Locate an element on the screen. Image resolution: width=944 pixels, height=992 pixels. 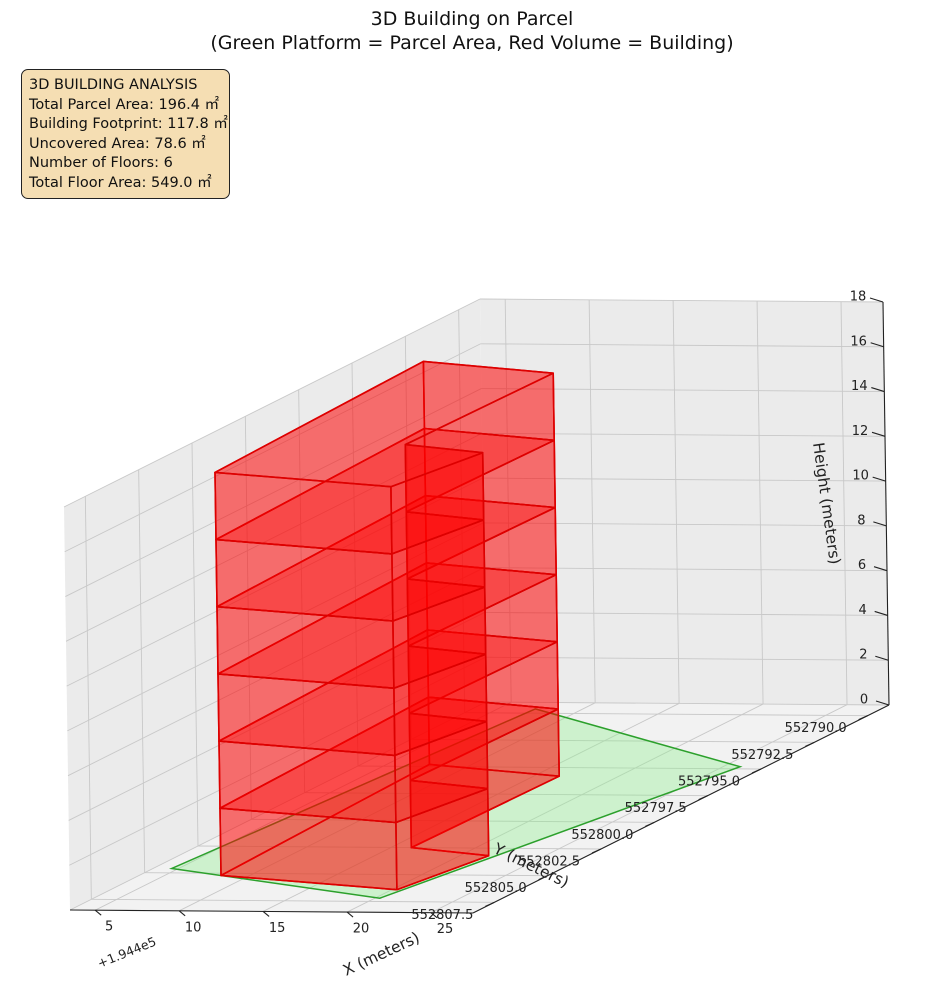
z-tick-label: 4 is located at coordinates (863, 610).